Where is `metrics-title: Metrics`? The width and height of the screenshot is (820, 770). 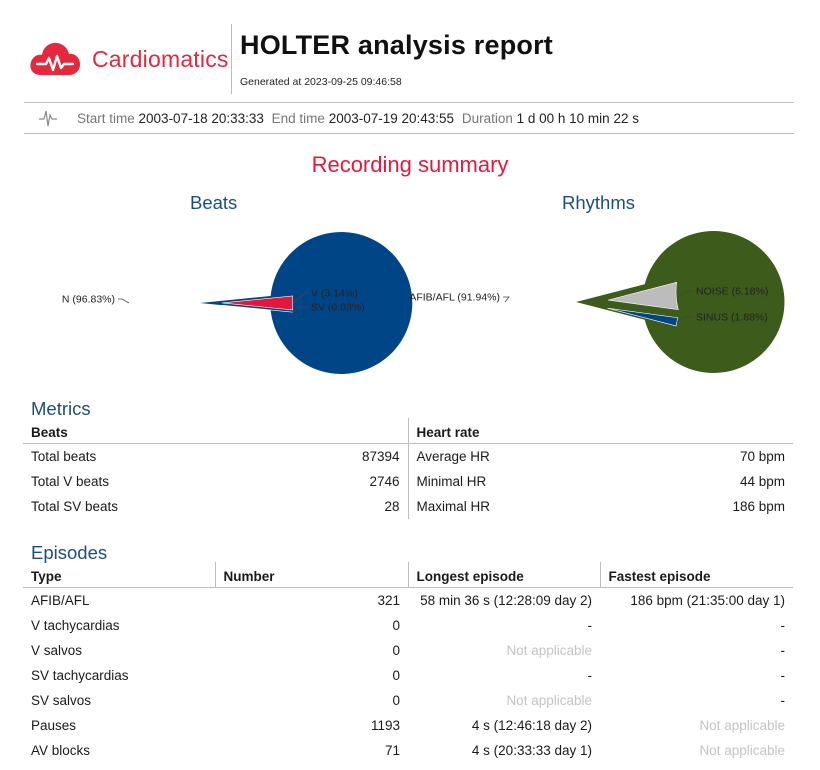 metrics-title: Metrics is located at coordinates (61, 408).